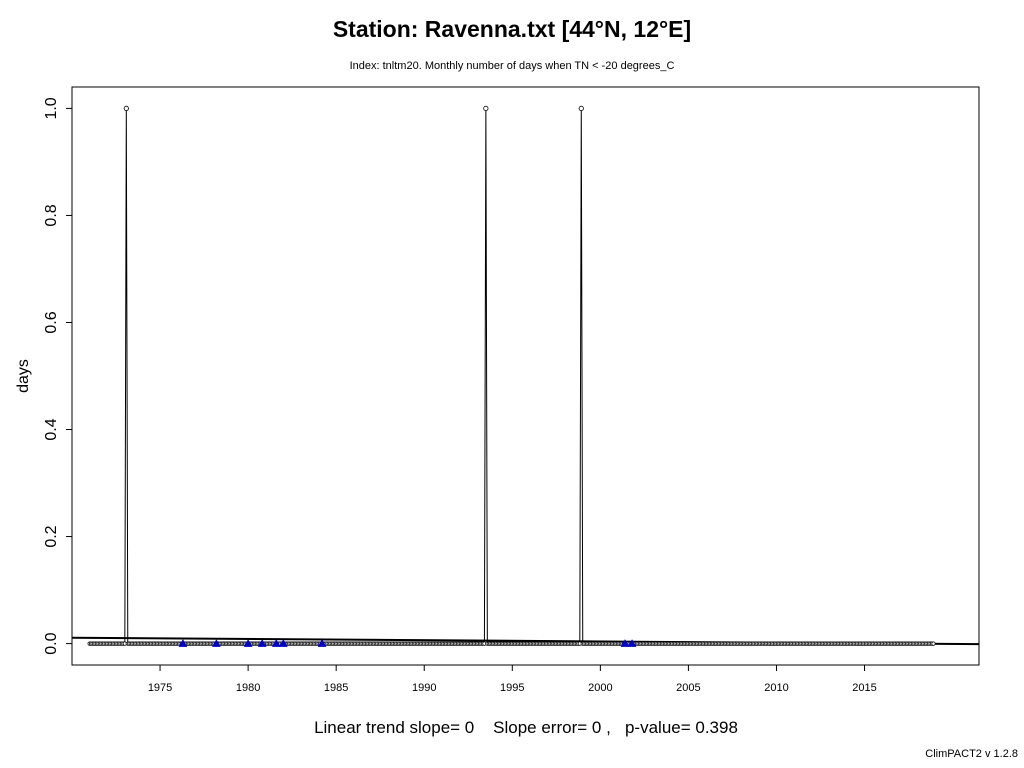  Describe the element at coordinates (933, 643) in the screenshot. I see `data-point` at that location.